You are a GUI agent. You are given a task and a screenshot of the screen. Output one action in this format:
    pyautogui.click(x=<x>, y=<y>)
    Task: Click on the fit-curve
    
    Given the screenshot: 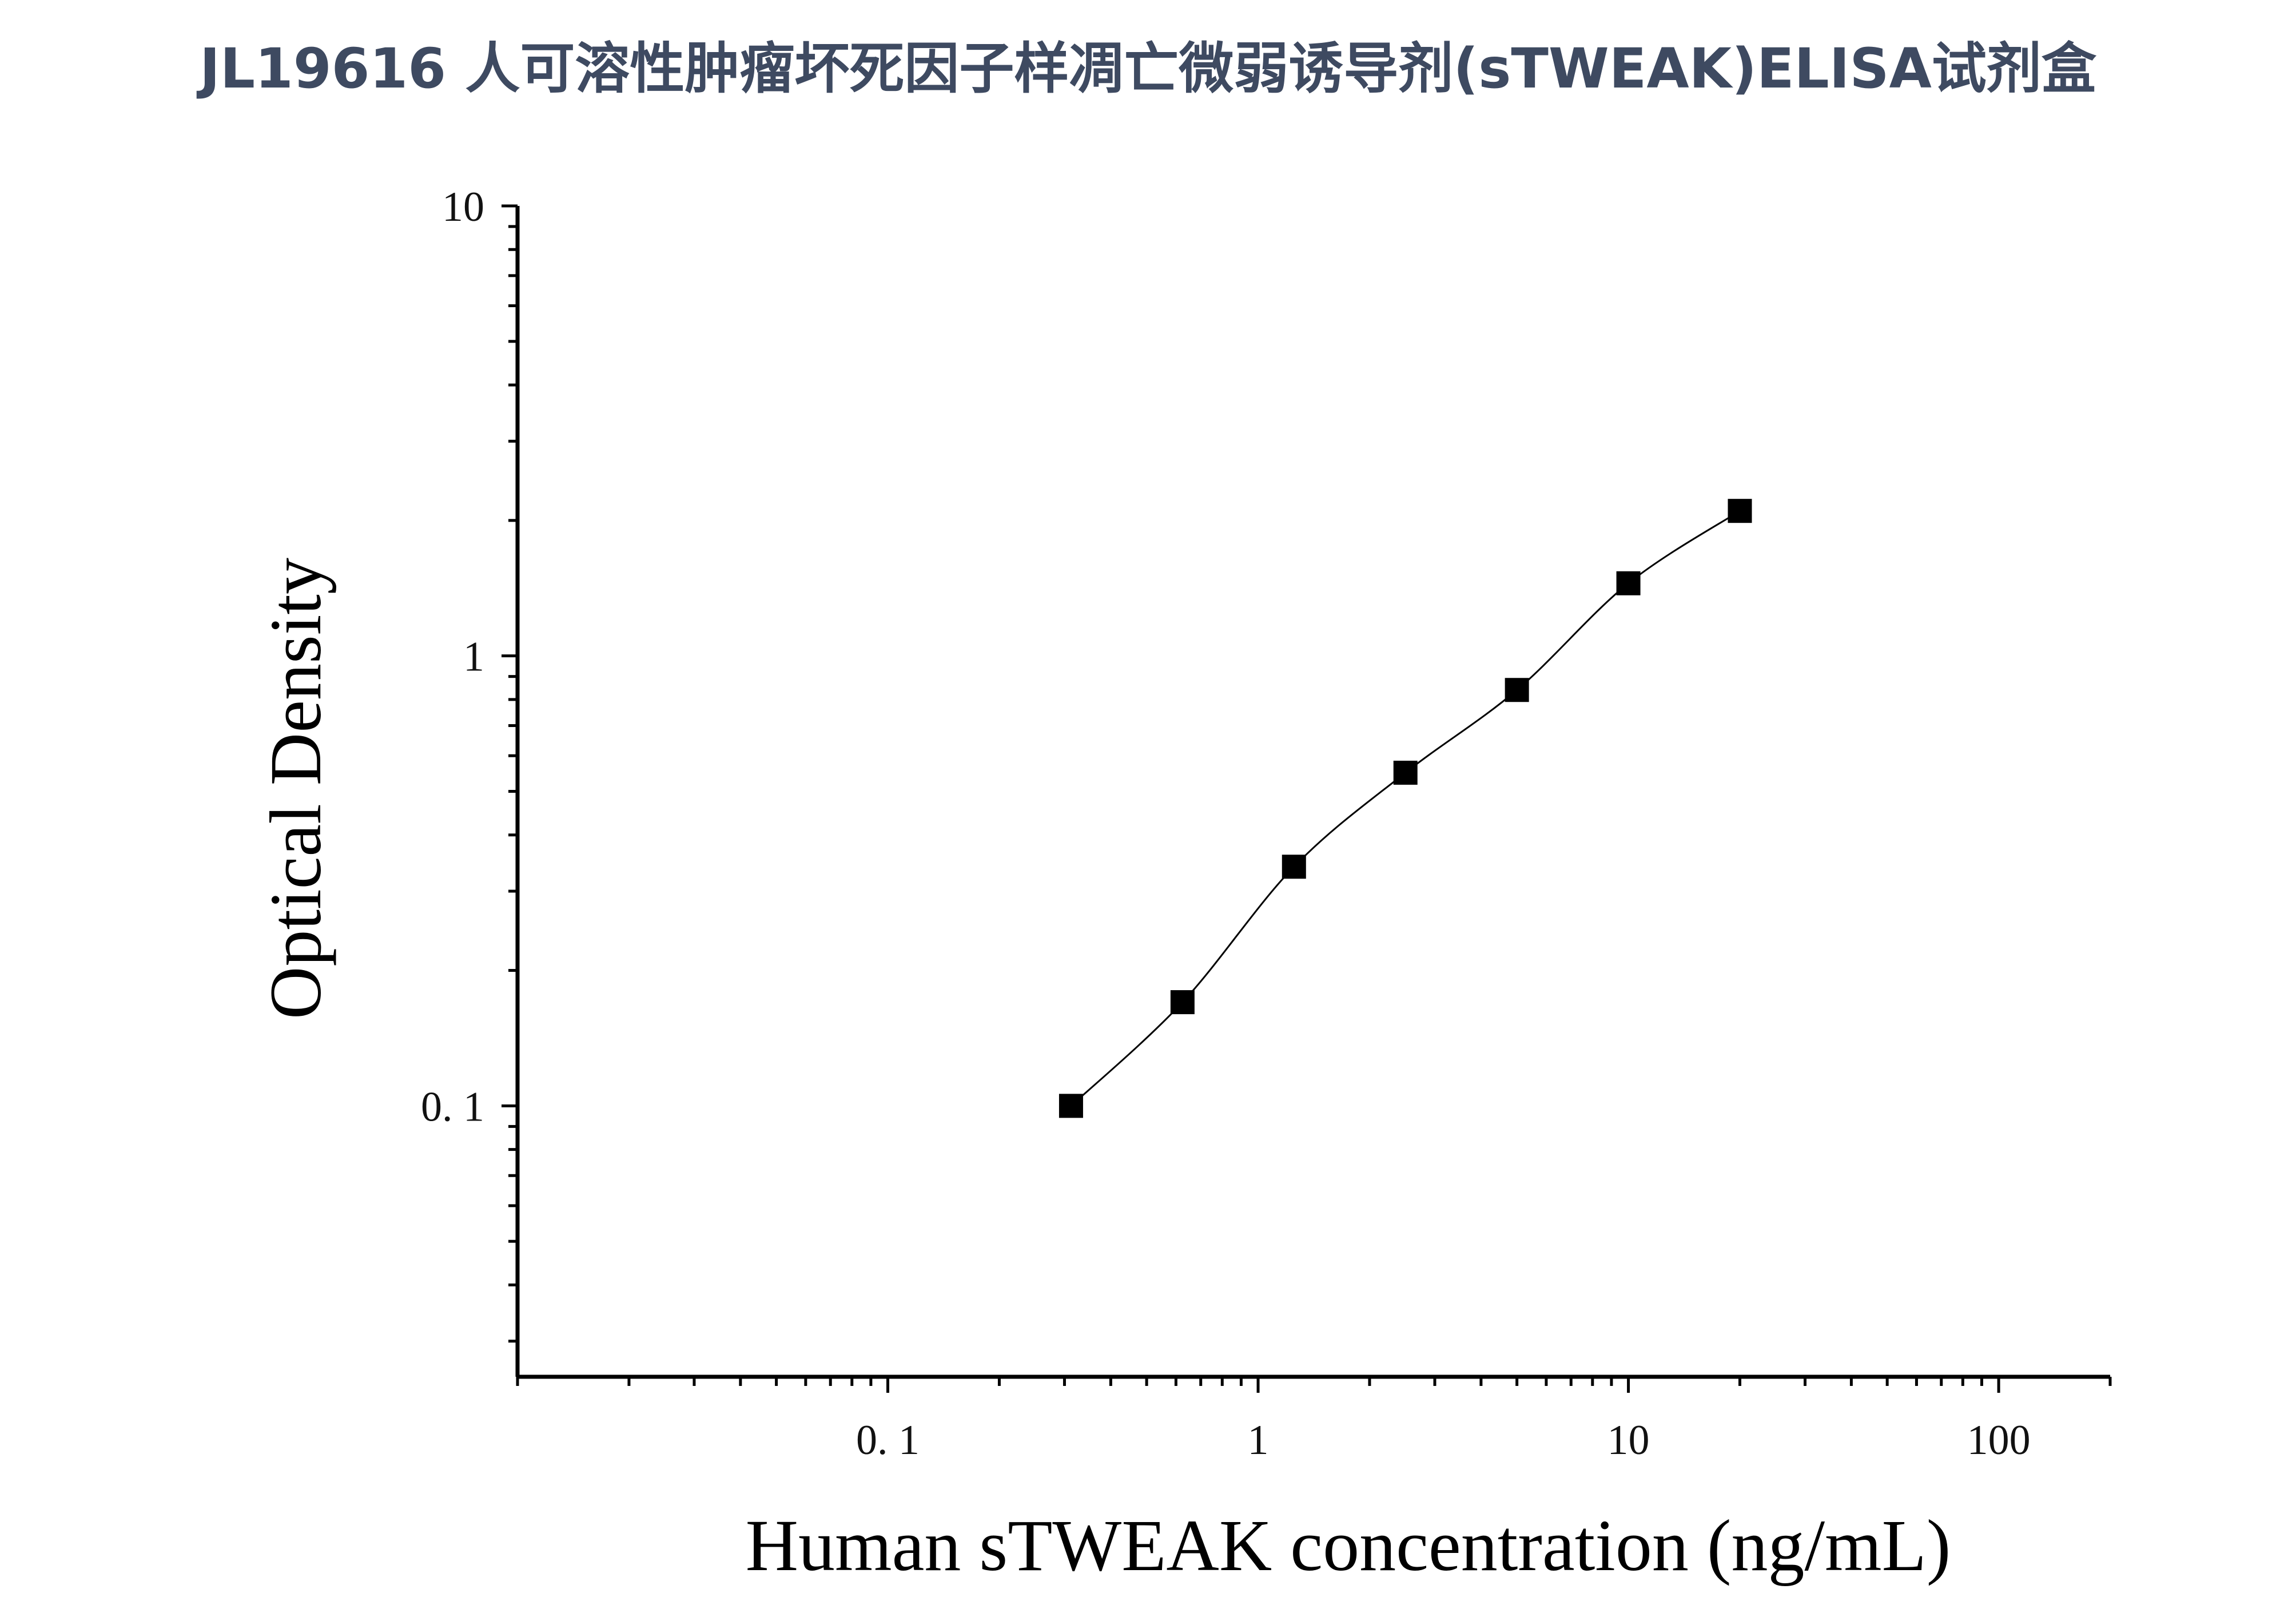 What is the action you would take?
    pyautogui.click(x=1406, y=808)
    